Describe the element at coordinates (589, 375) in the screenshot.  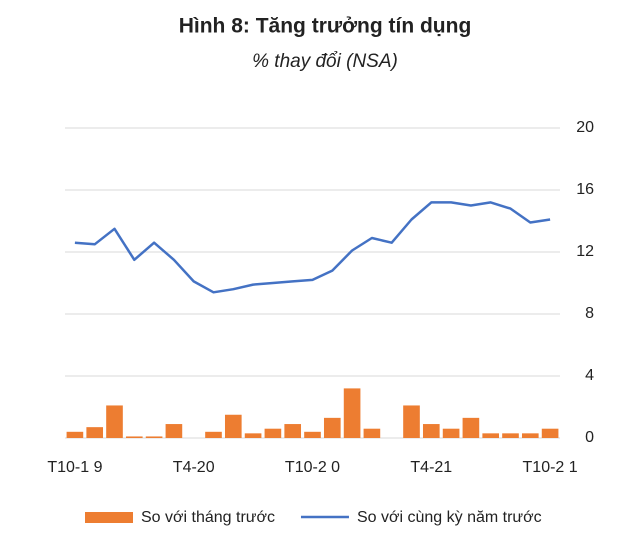
I see `y-tick-label: 4` at that location.